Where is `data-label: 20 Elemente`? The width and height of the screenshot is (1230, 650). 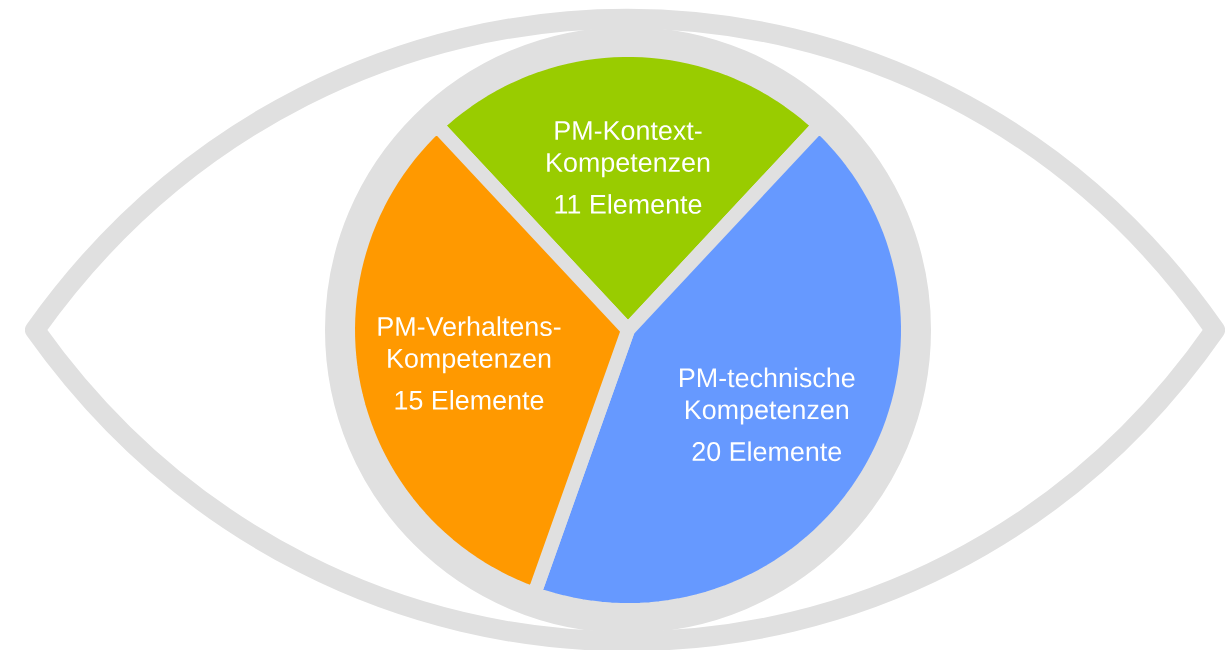 data-label: 20 Elemente is located at coordinates (767, 451).